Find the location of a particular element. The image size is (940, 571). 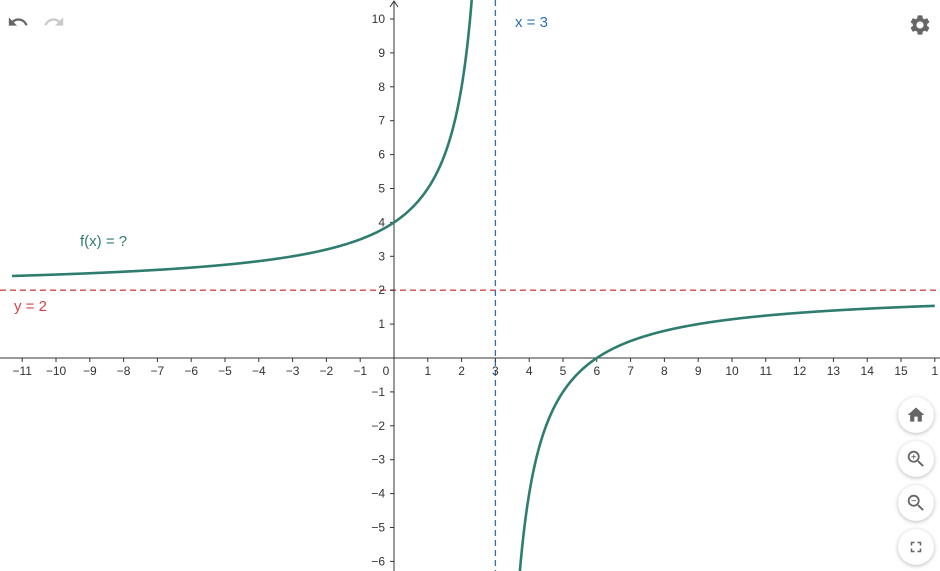

y-tick-label: −6 is located at coordinates (378, 561).